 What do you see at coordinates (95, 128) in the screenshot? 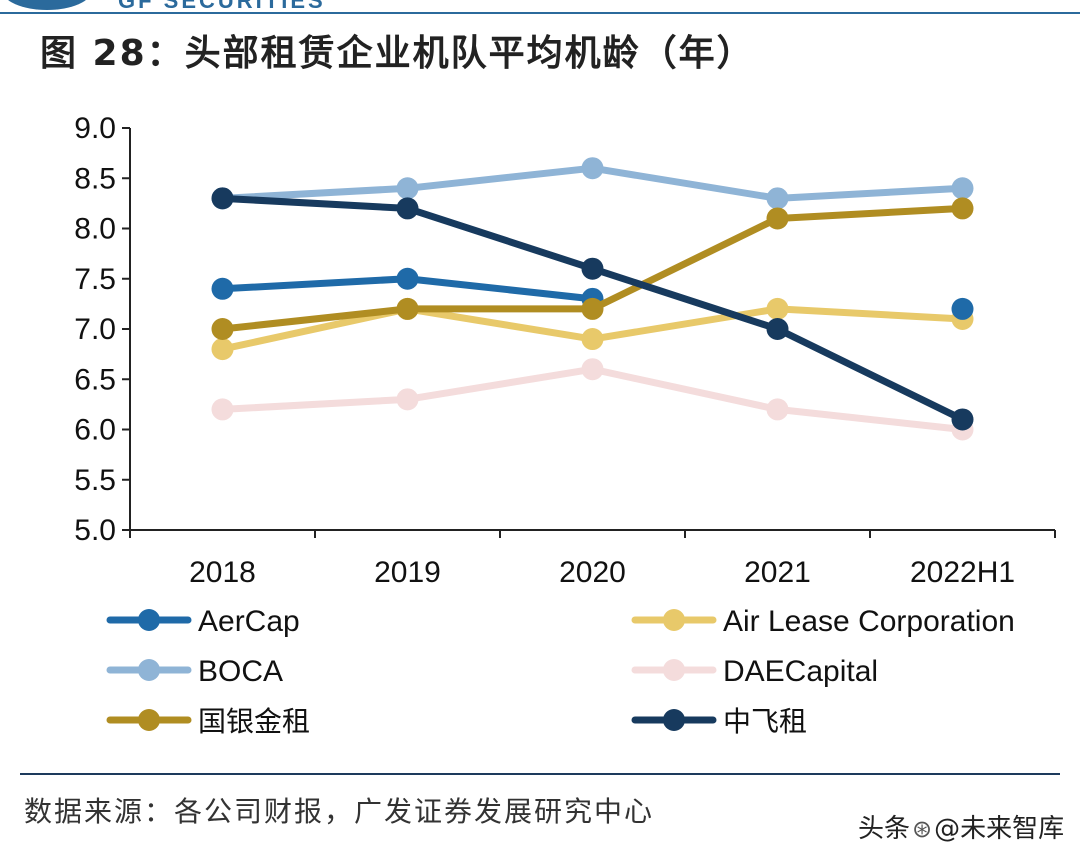
I see `y-tick-label: 9.0` at bounding box center [95, 128].